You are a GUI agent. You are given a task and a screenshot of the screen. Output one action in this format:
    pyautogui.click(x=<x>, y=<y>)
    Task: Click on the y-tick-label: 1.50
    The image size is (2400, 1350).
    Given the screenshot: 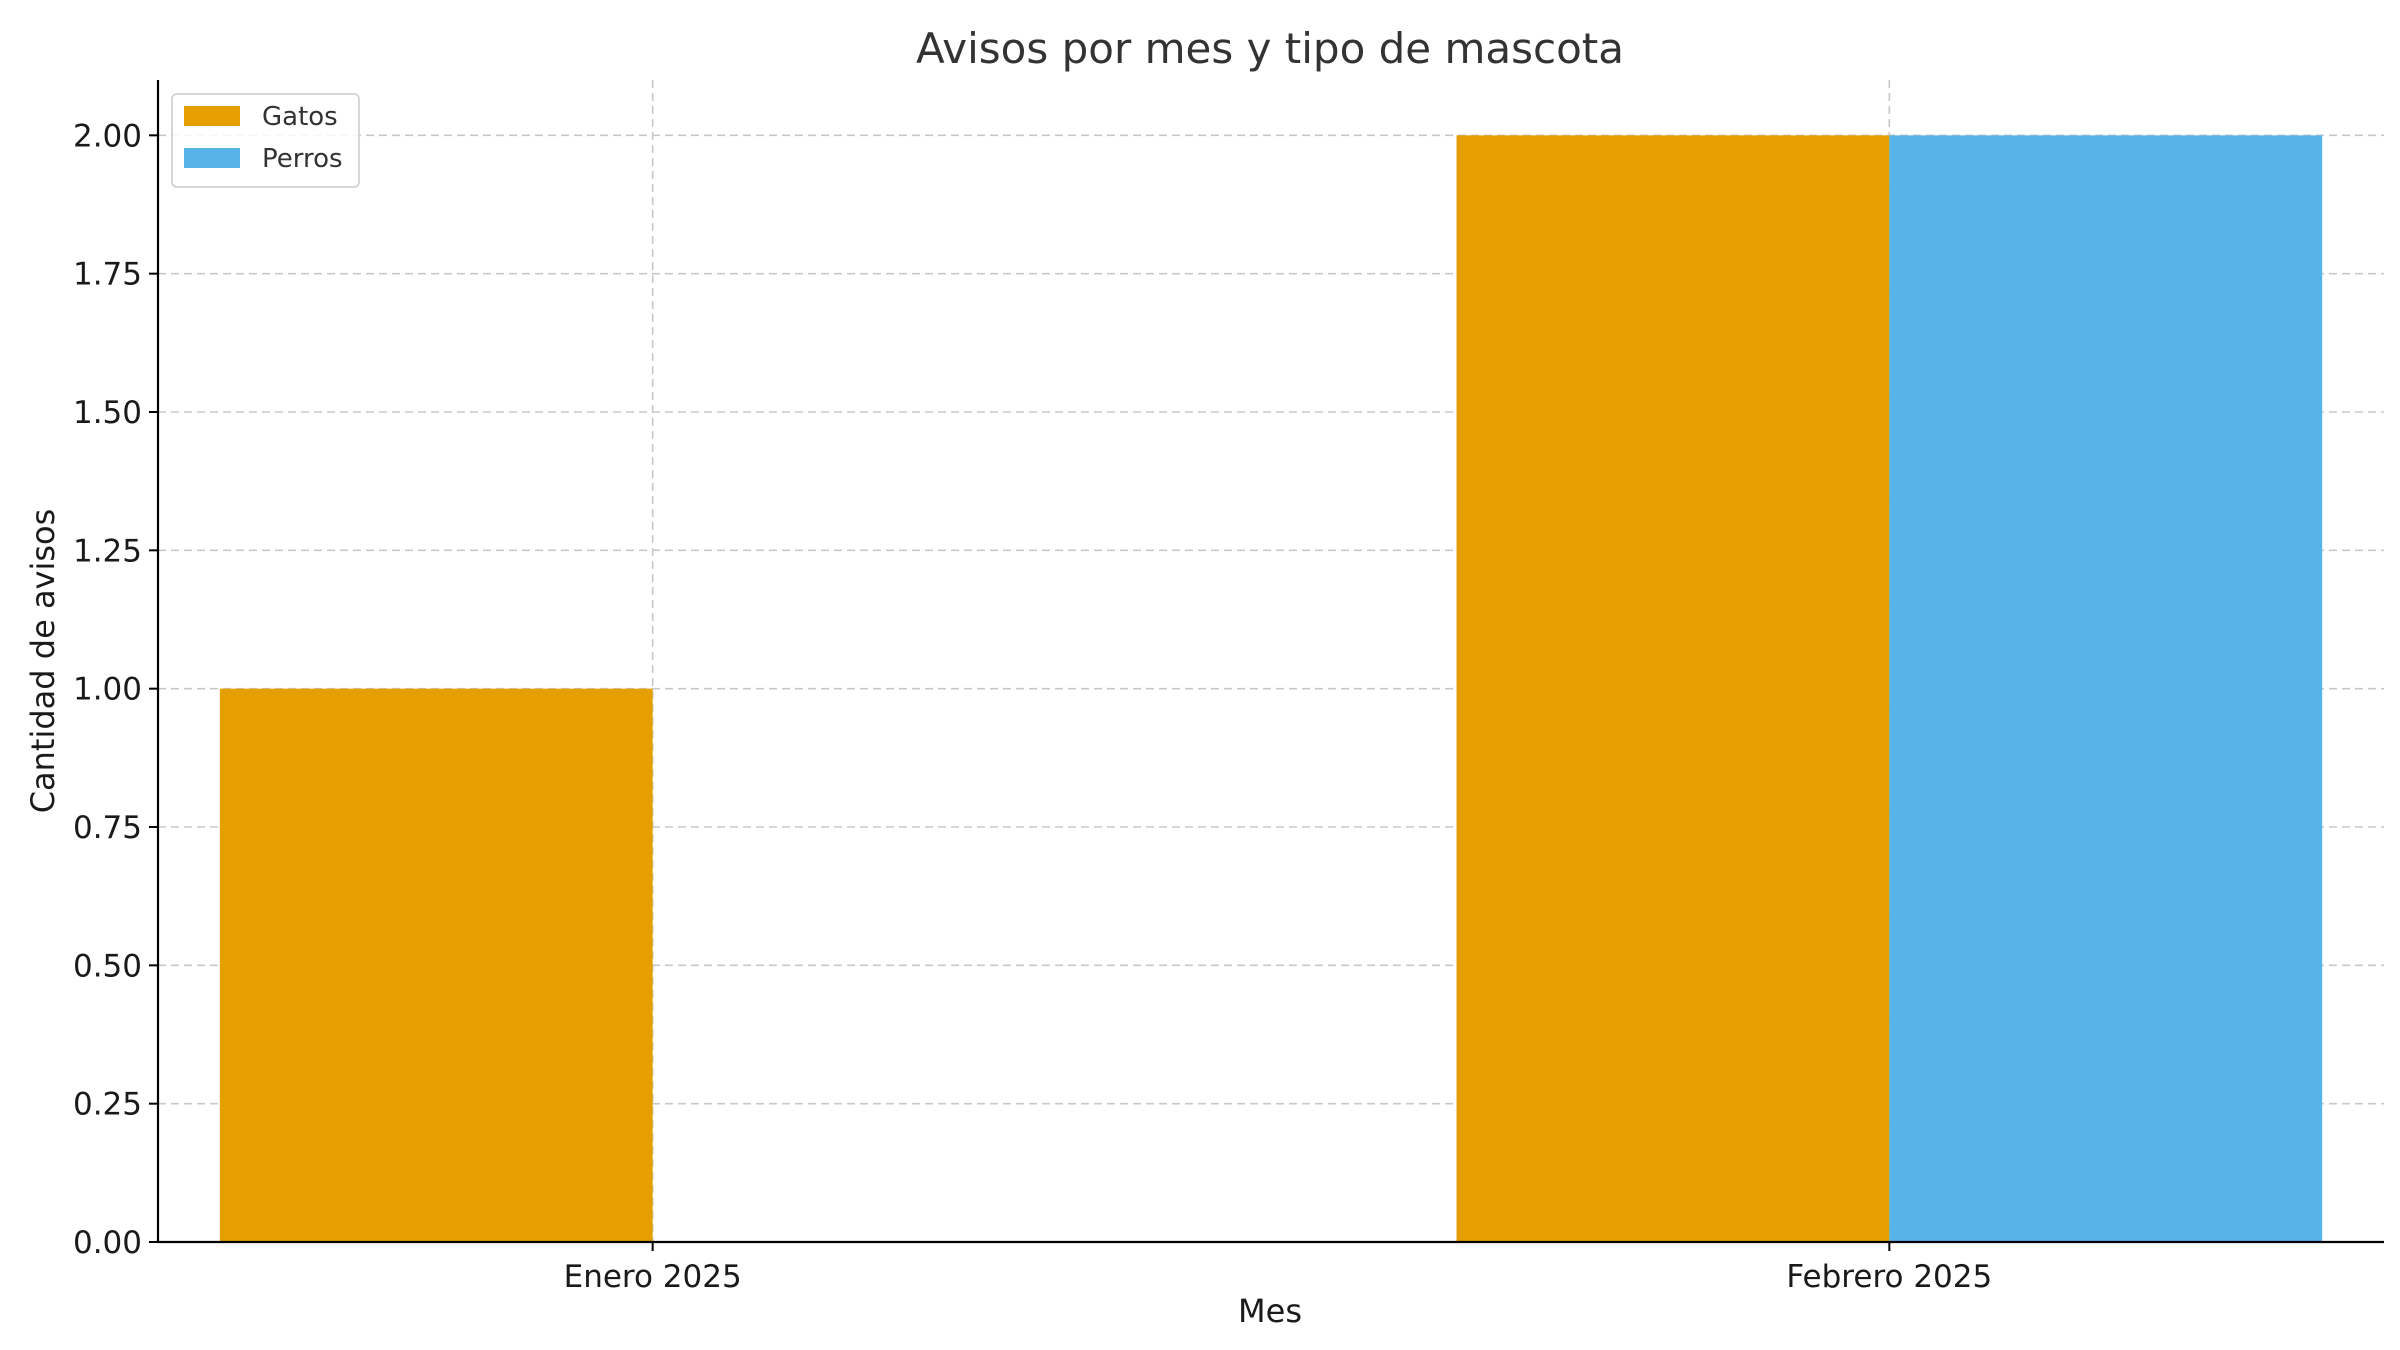 What is the action you would take?
    pyautogui.click(x=107, y=413)
    